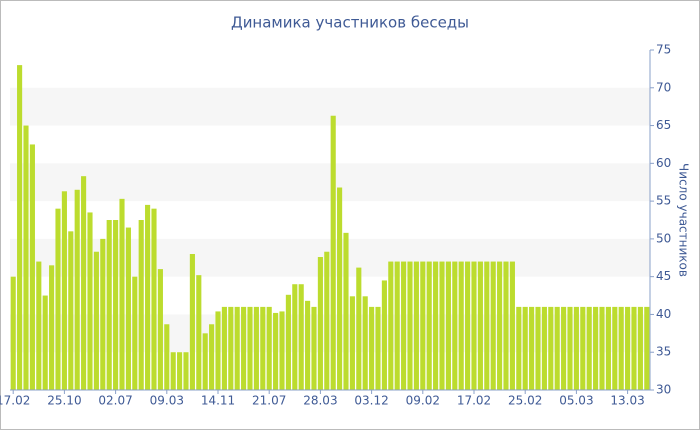 This screenshot has height=430, width=700. Describe the element at coordinates (218, 401) in the screenshot. I see `x-tick-label: 14.11` at that location.